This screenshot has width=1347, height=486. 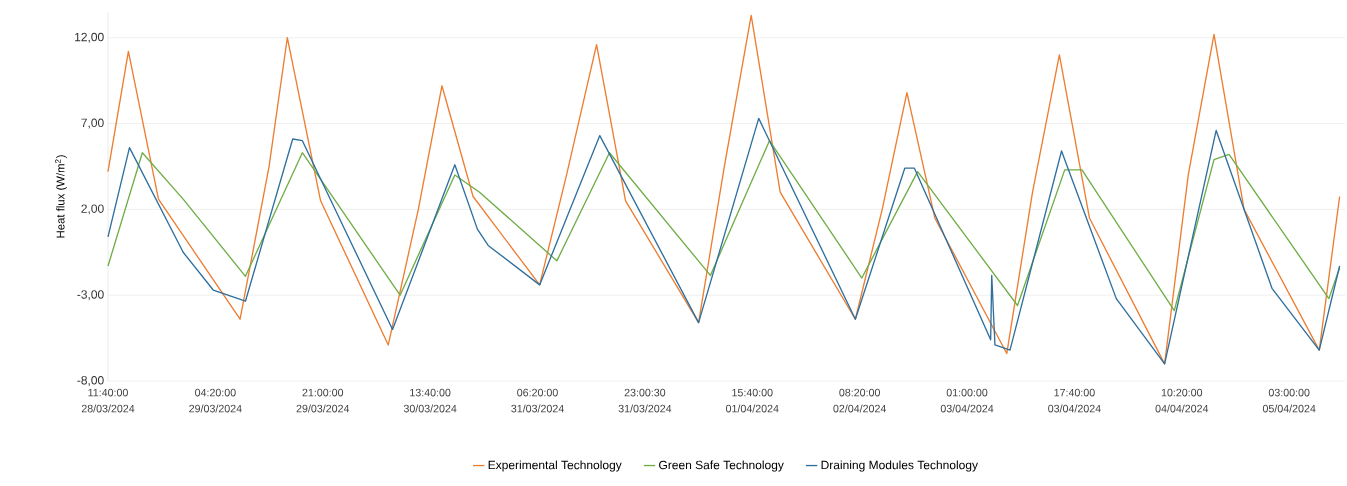 What do you see at coordinates (721, 466) in the screenshot?
I see `legend-label: Green Safe Technology` at bounding box center [721, 466].